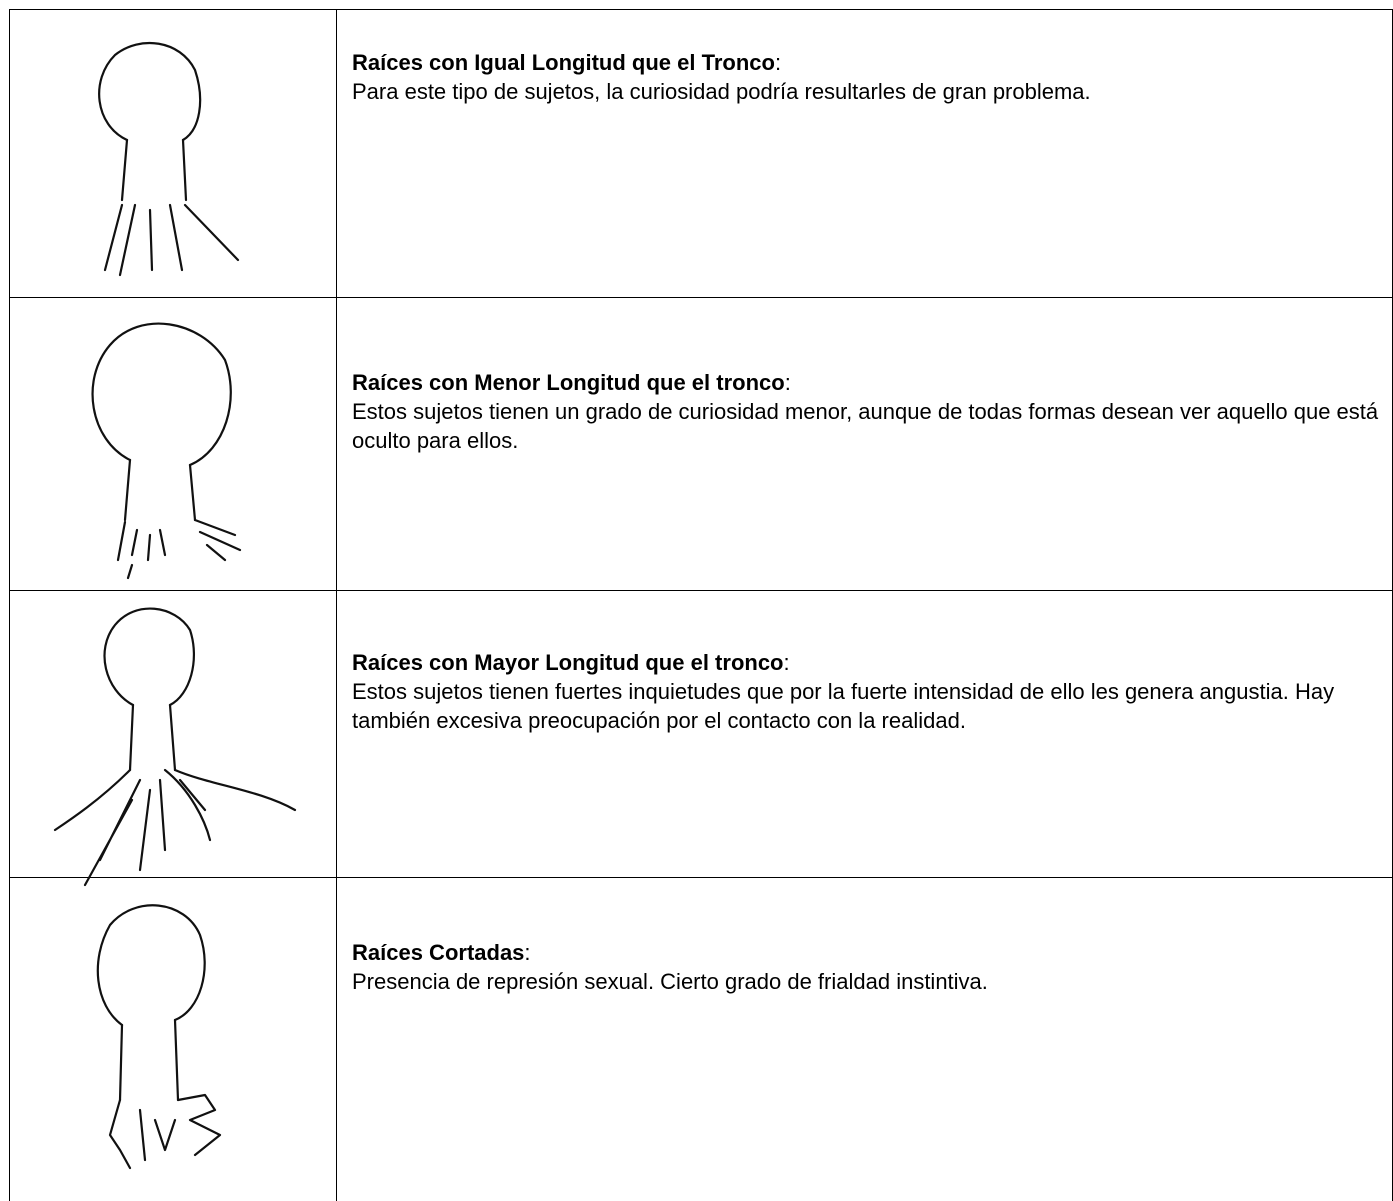 This screenshot has width=1393, height=1201. Describe the element at coordinates (169, 159) in the screenshot. I see `tree-equal-roots` at that location.